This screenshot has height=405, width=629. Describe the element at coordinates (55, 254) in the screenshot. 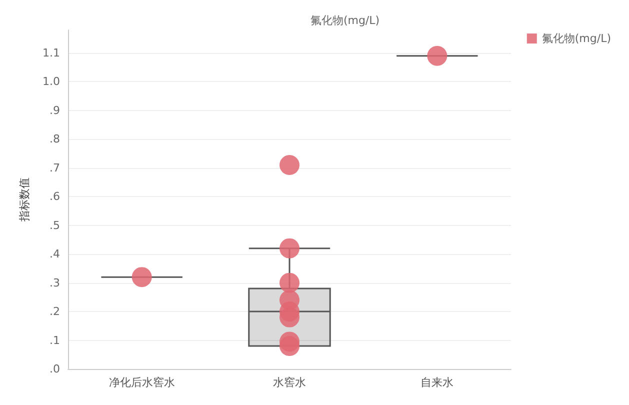

I see `y-tick-label: .4` at that location.